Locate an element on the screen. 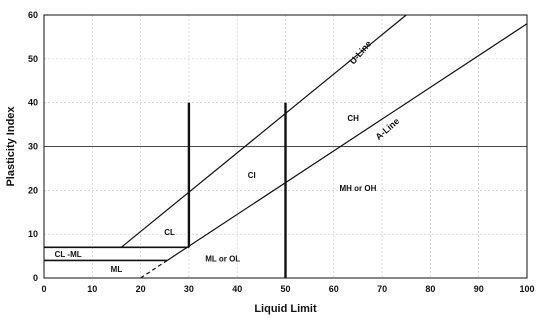 The height and width of the screenshot is (320, 537). region-label: CL is located at coordinates (169, 232).